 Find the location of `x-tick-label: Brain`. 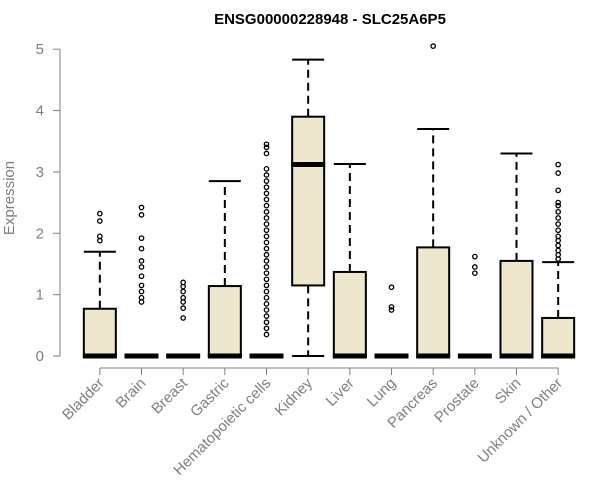

x-tick-label: Brain is located at coordinates (131, 393).